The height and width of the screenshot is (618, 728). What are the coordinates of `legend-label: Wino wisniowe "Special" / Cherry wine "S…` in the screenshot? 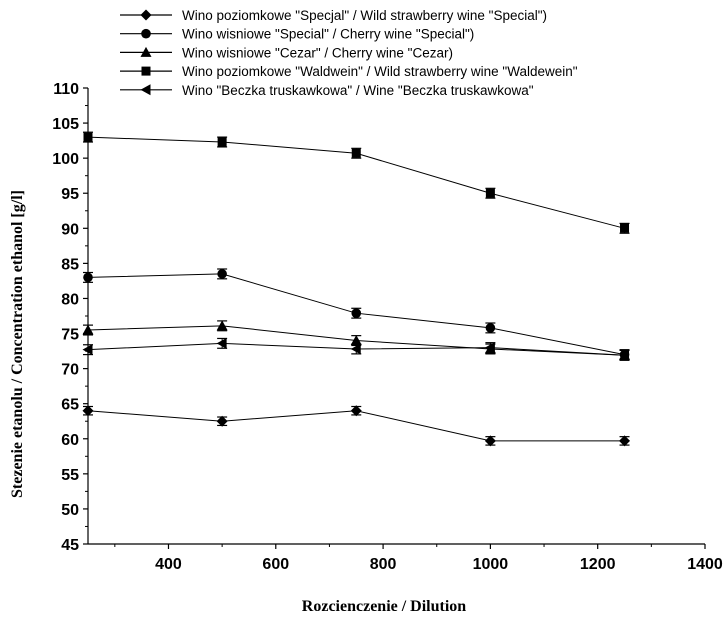 It's located at (328, 34).